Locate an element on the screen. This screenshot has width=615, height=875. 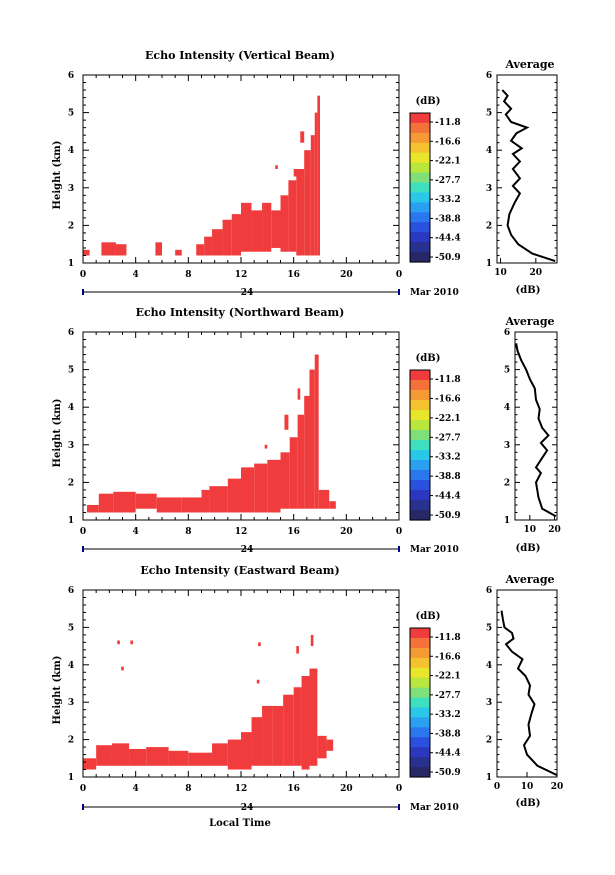
panel-title: Echo Intensity (Vertical Beam) is located at coordinates (240, 55).